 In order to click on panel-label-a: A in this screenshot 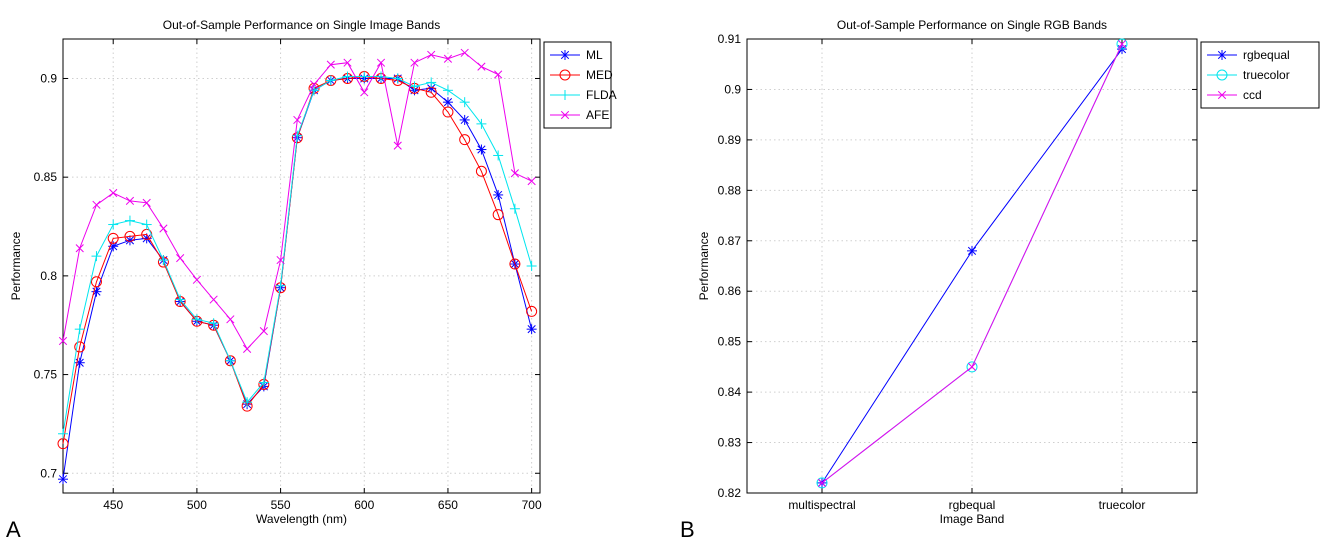, I will do `click(13, 529)`.